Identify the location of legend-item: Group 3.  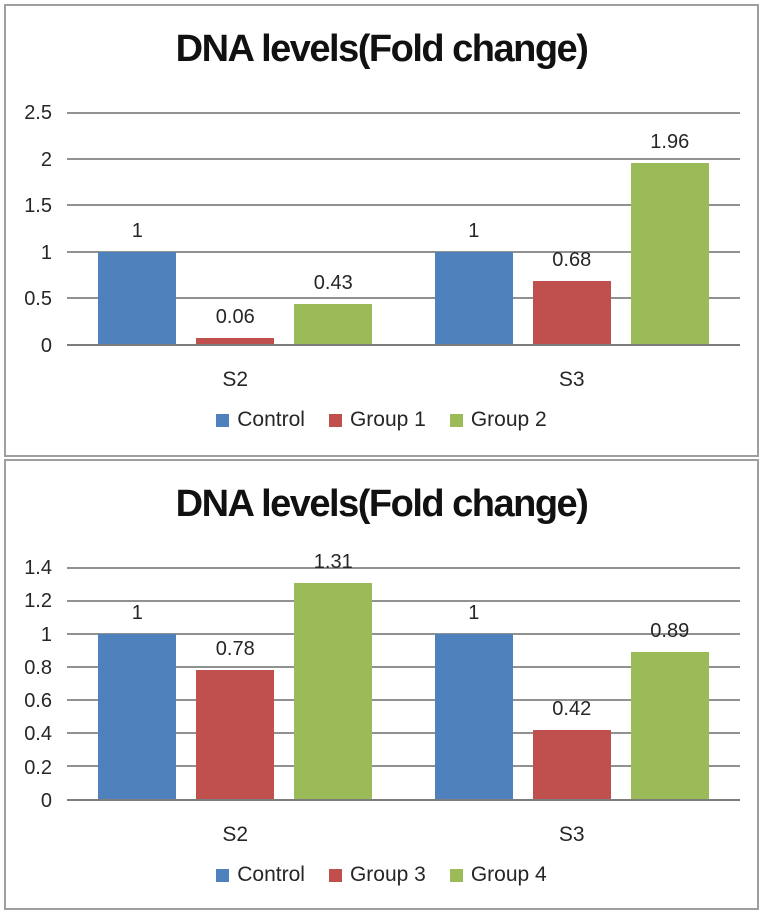
(377, 875).